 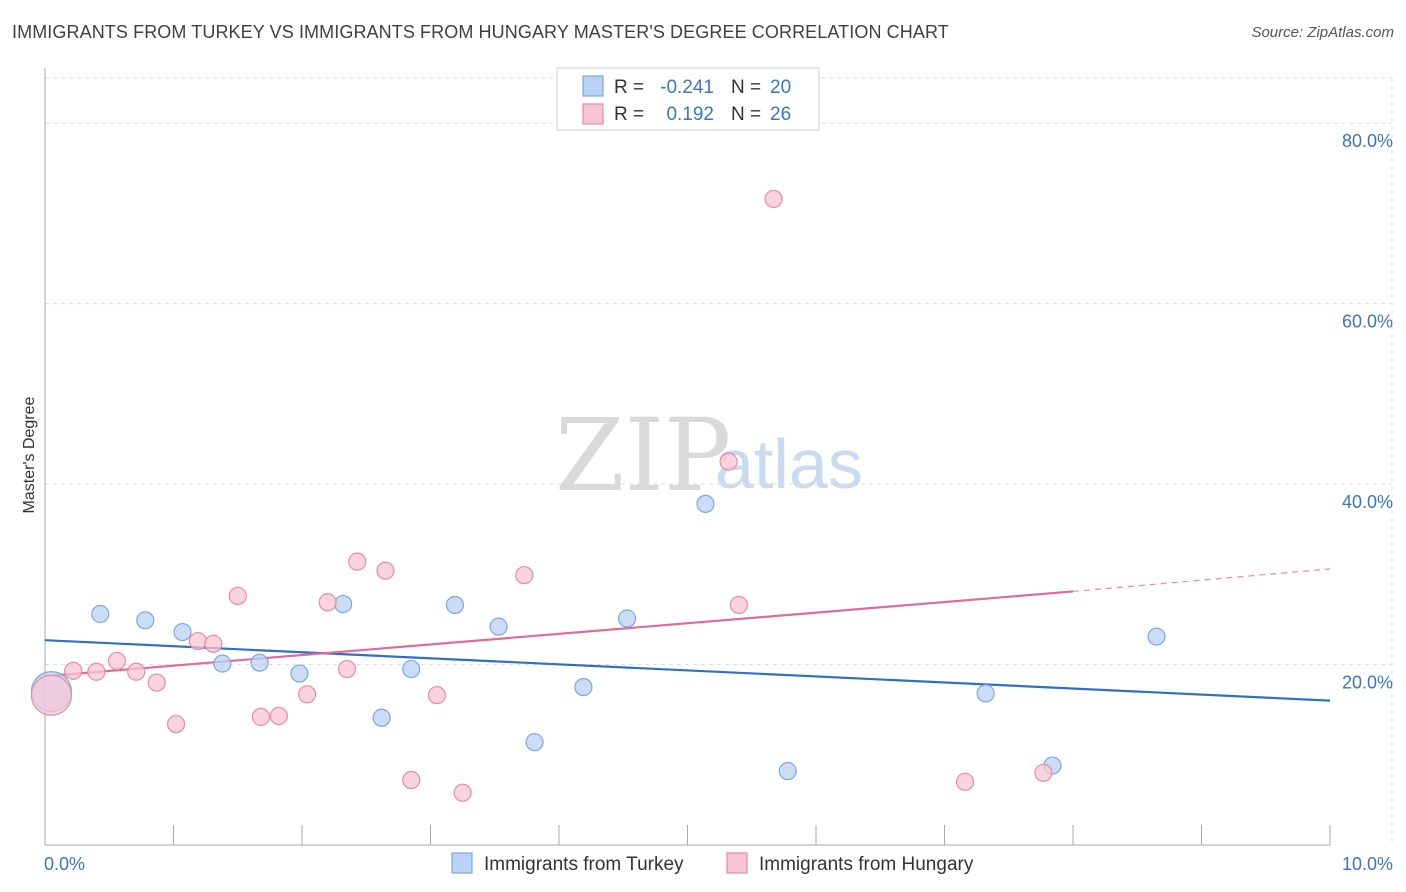 I want to click on turkey-swatch, so click(x=593, y=86).